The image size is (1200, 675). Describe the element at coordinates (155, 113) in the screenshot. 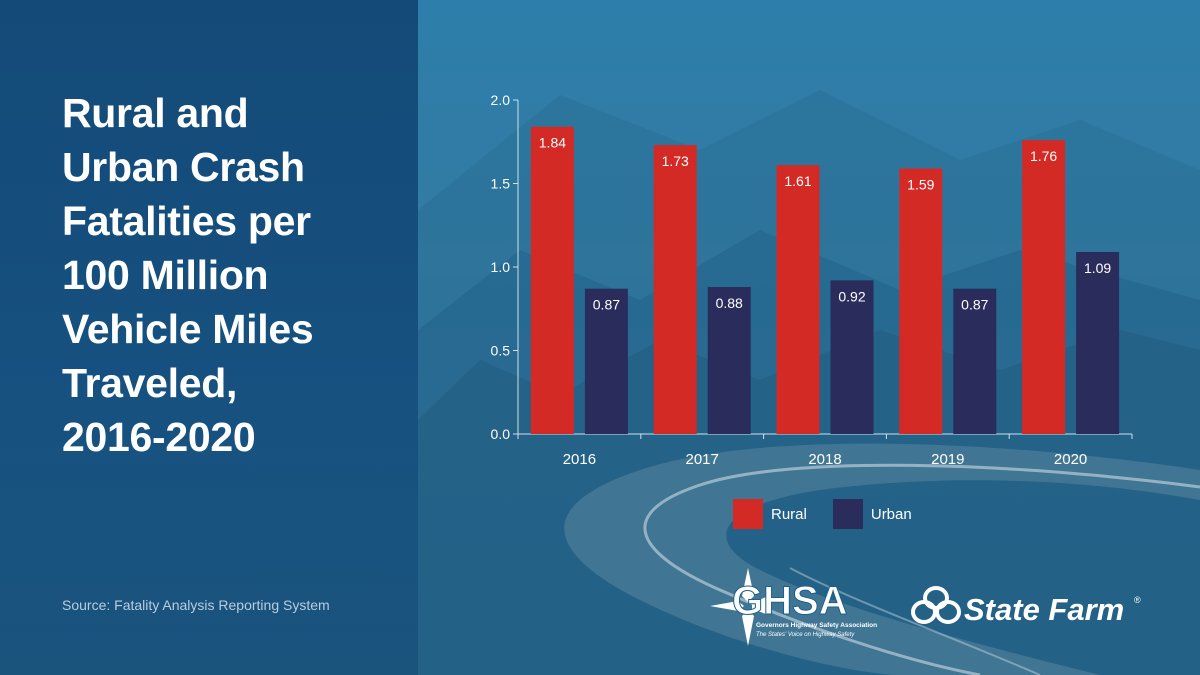

I see `title-line: Rural and` at that location.